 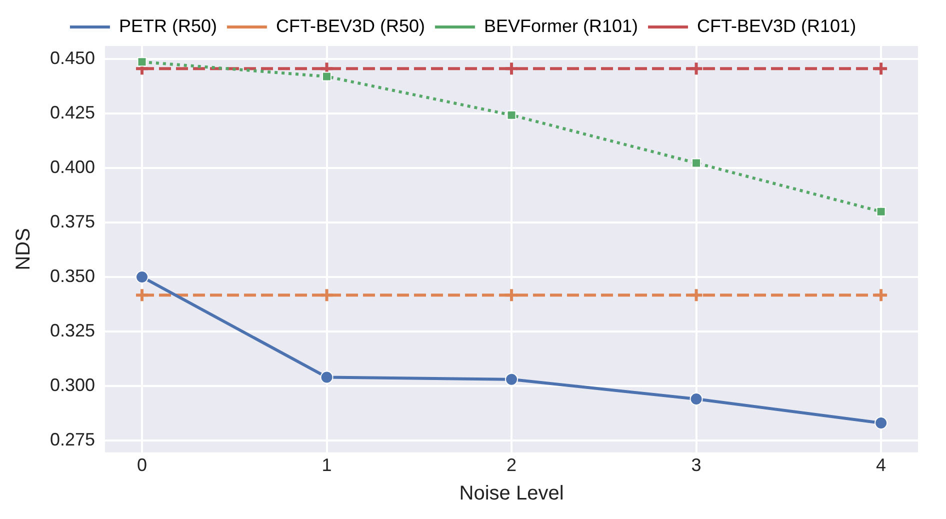 I want to click on y-tick-label: 0.450, so click(x=73, y=58).